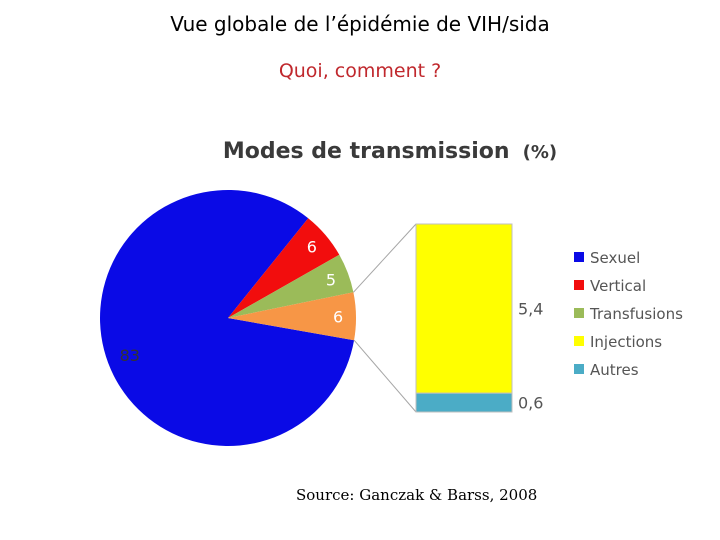 The width and height of the screenshot is (720, 540). I want to click on legend-label-transfusions: Transfusions, so click(636, 314).